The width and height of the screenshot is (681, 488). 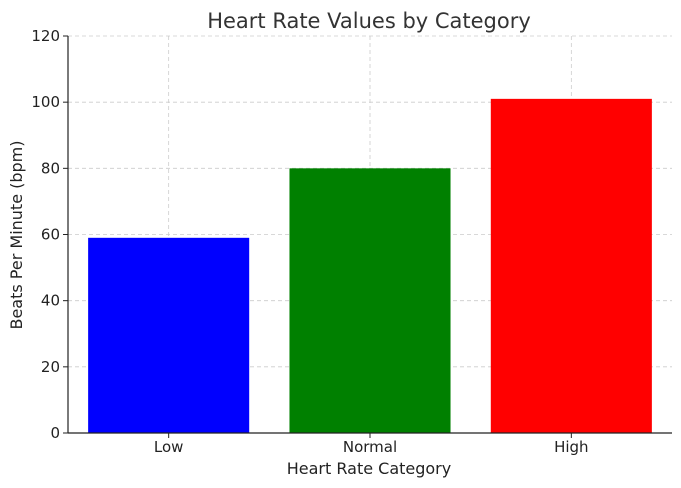 What do you see at coordinates (370, 301) in the screenshot?
I see `bar-normal` at bounding box center [370, 301].